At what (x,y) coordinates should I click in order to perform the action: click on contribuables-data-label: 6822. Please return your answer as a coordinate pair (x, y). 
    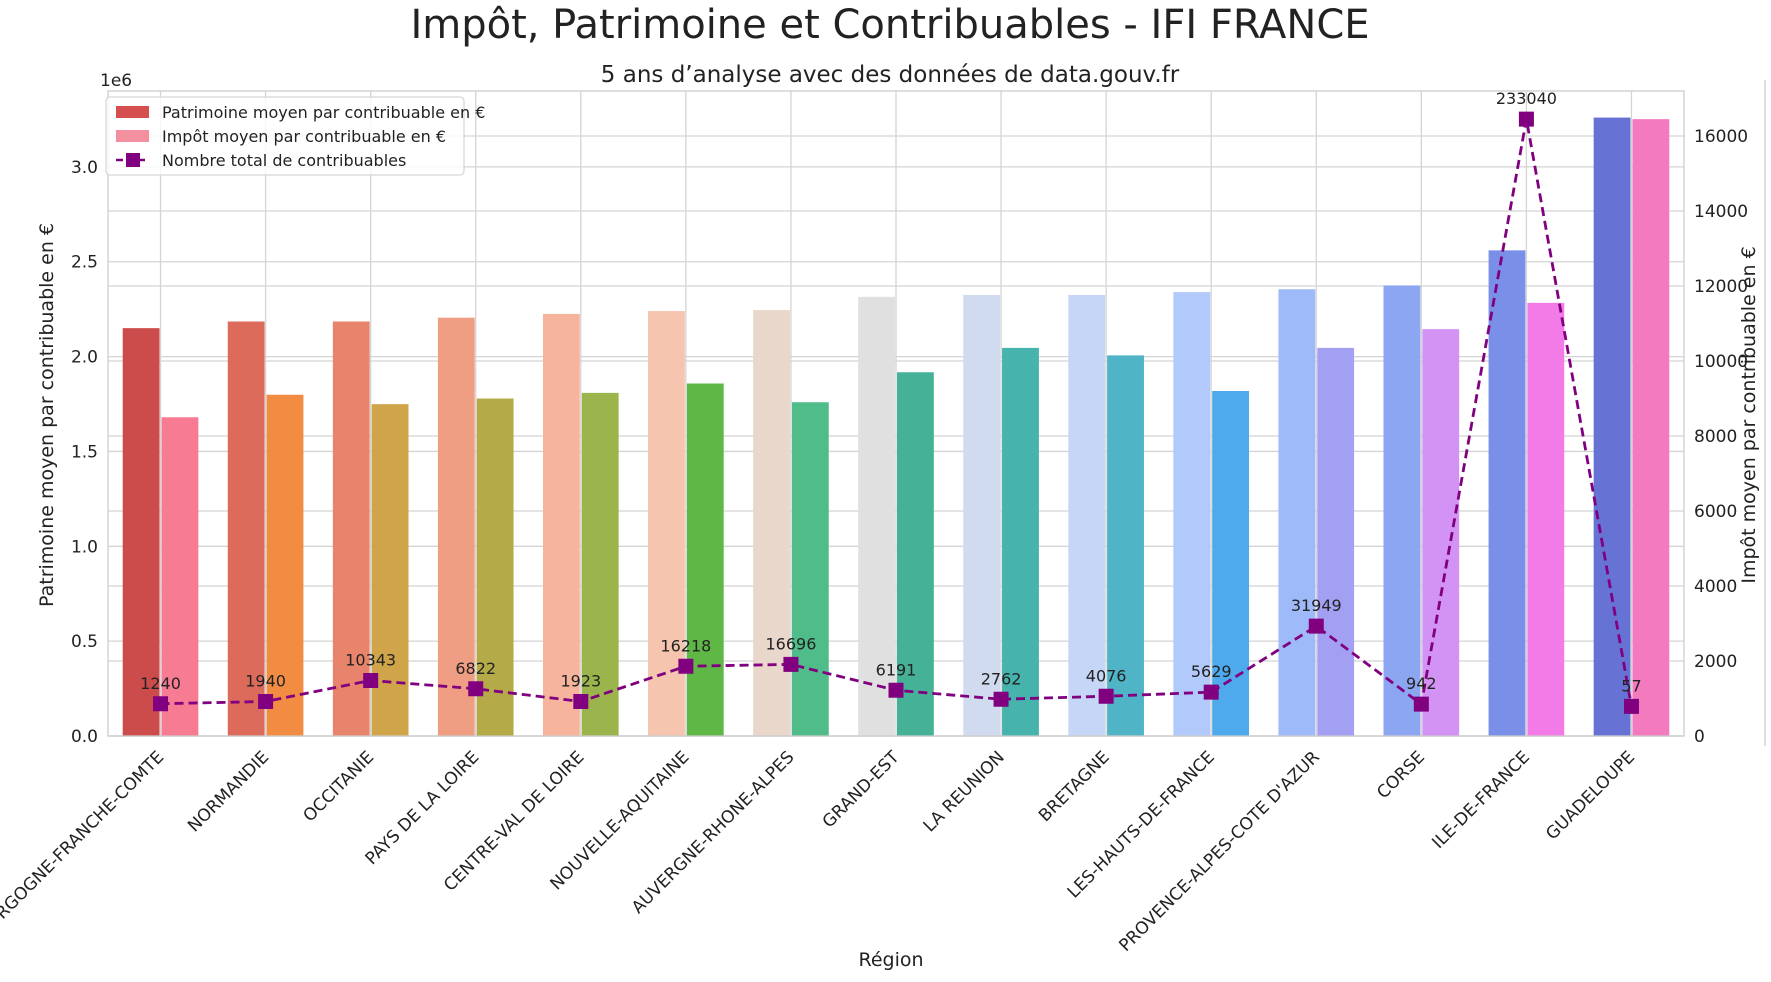
    Looking at the image, I should click on (475, 668).